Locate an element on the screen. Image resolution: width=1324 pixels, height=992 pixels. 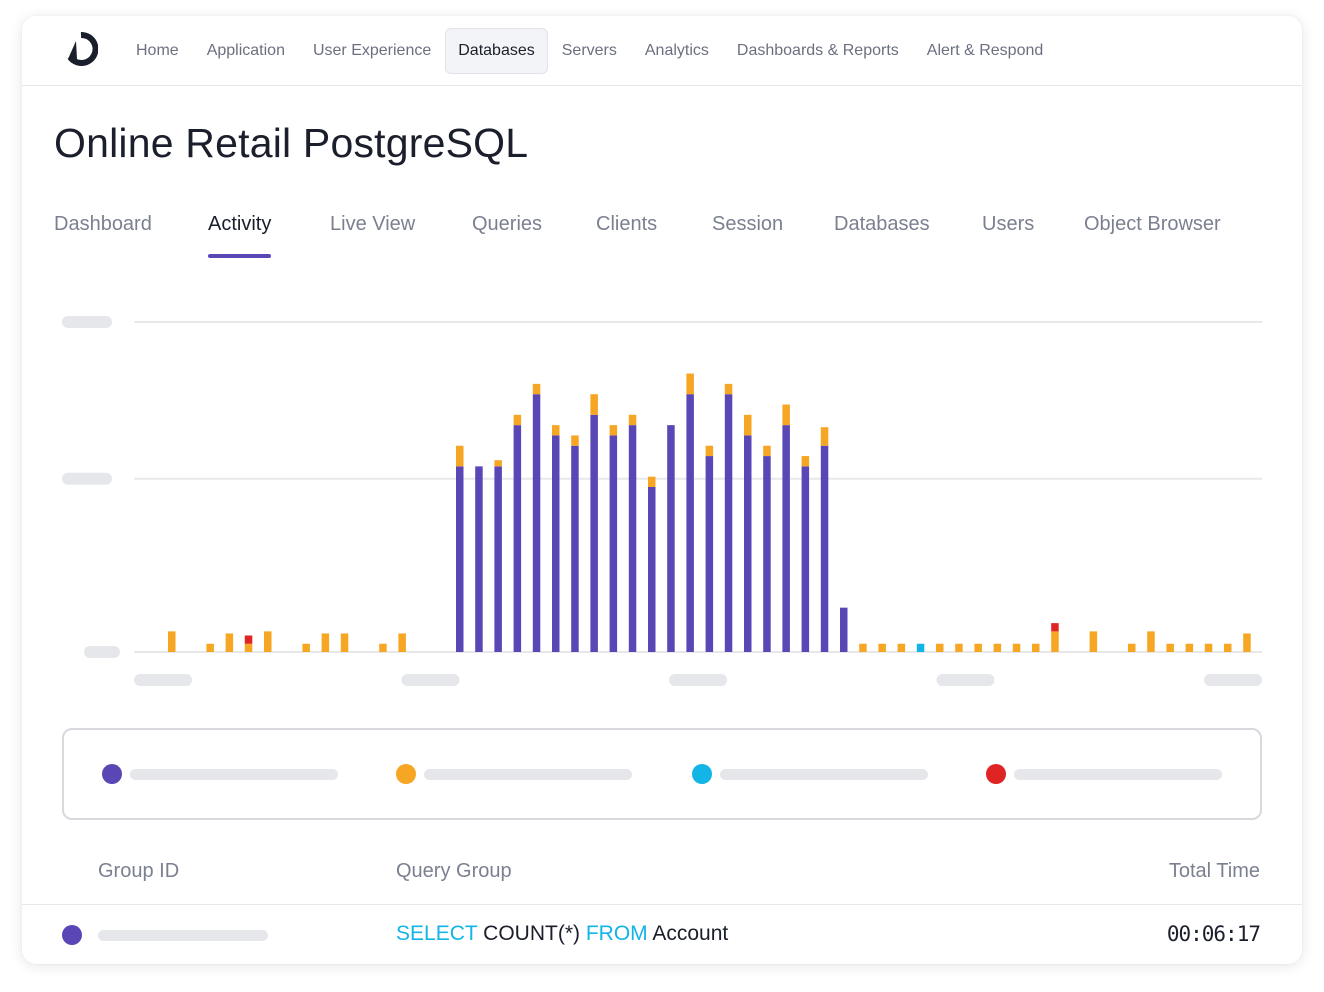
nav-item-application: Application is located at coordinates (245, 50).